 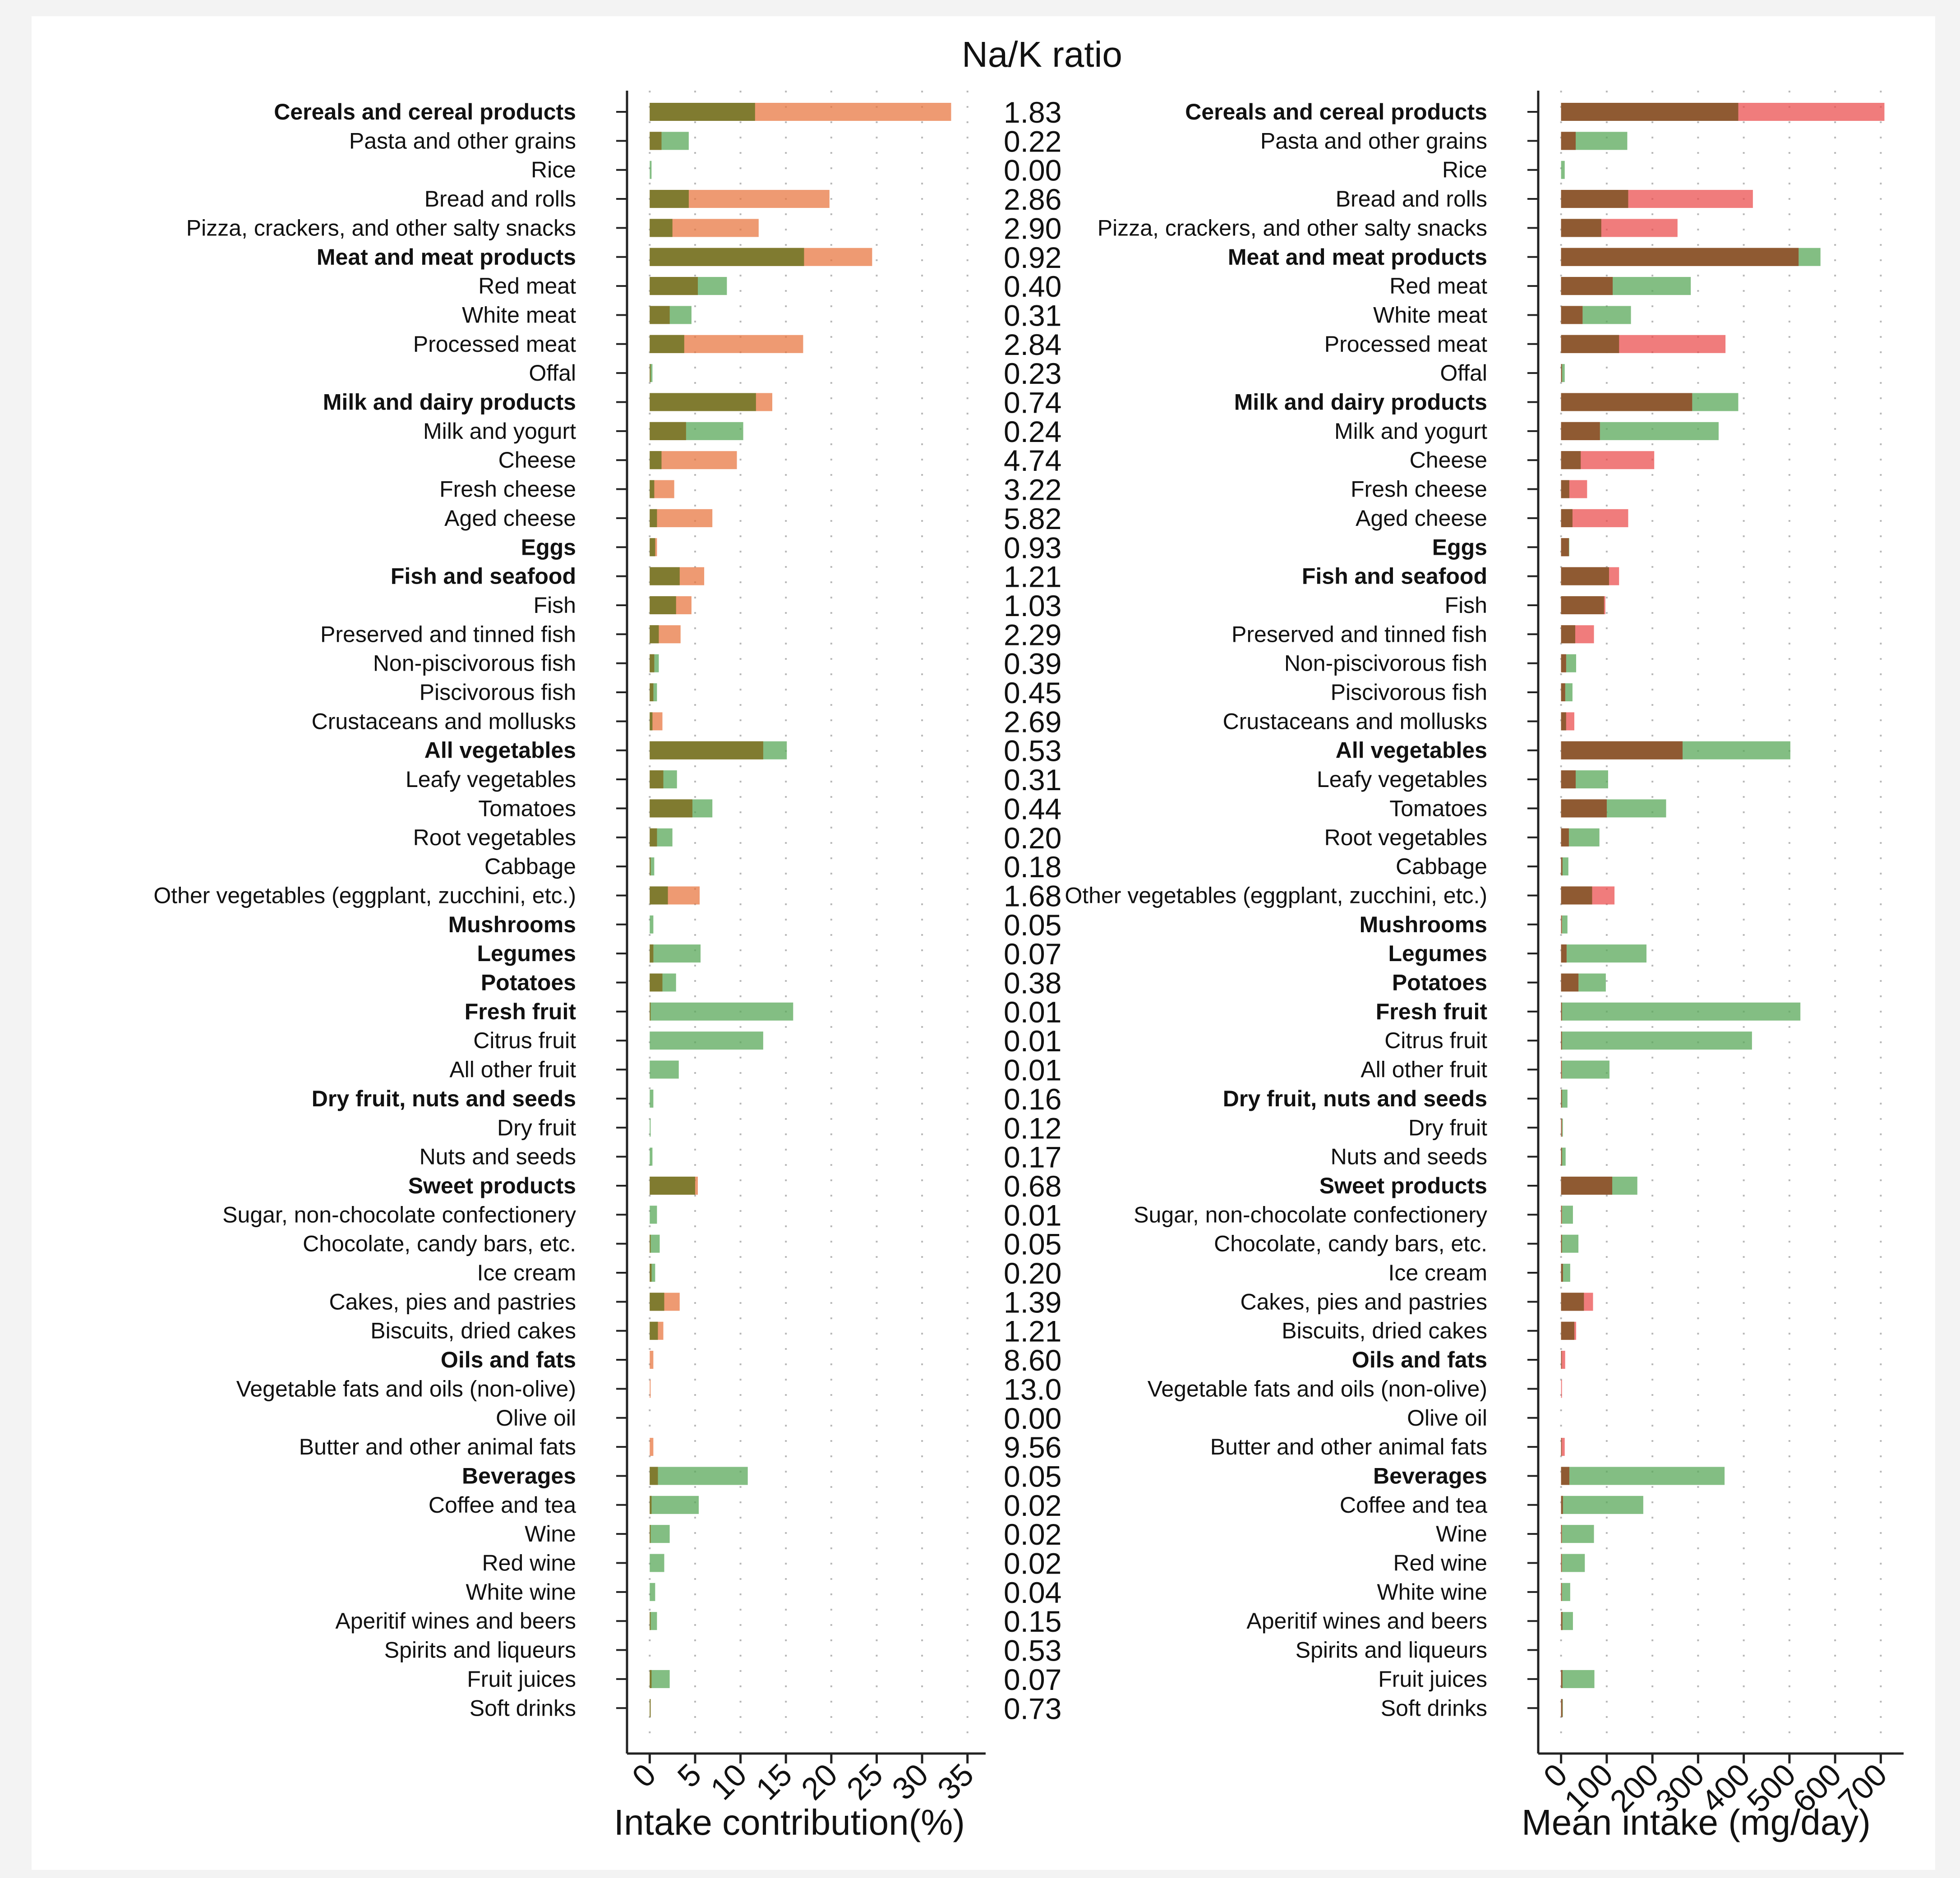 What do you see at coordinates (1430, 1475) in the screenshot?
I see `right-category-label: Beverages` at bounding box center [1430, 1475].